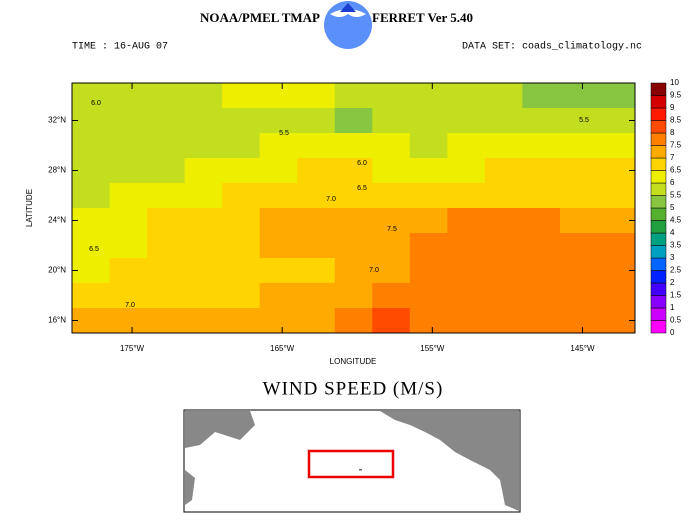 Image resolution: width=696 pixels, height=522 pixels. What do you see at coordinates (362, 163) in the screenshot?
I see `contour-label: 6.0` at bounding box center [362, 163].